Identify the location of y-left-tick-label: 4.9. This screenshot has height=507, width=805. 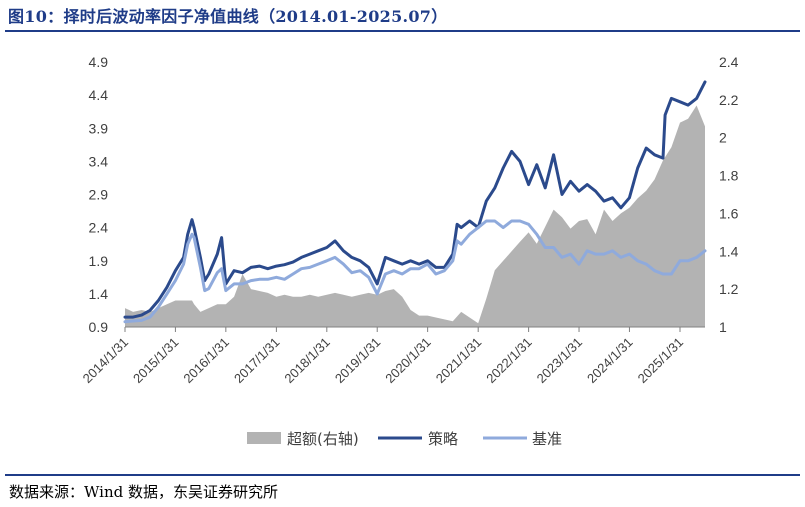
(99, 62).